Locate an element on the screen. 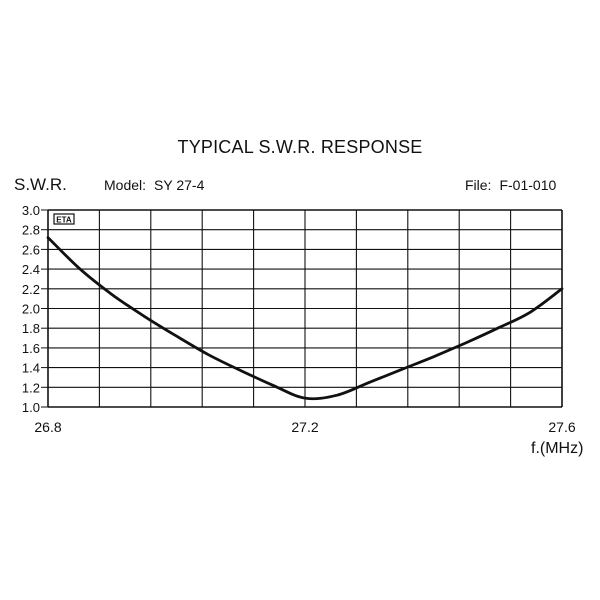 This screenshot has width=600, height=600. model-info: Model: SY 27-4 is located at coordinates (154, 185).